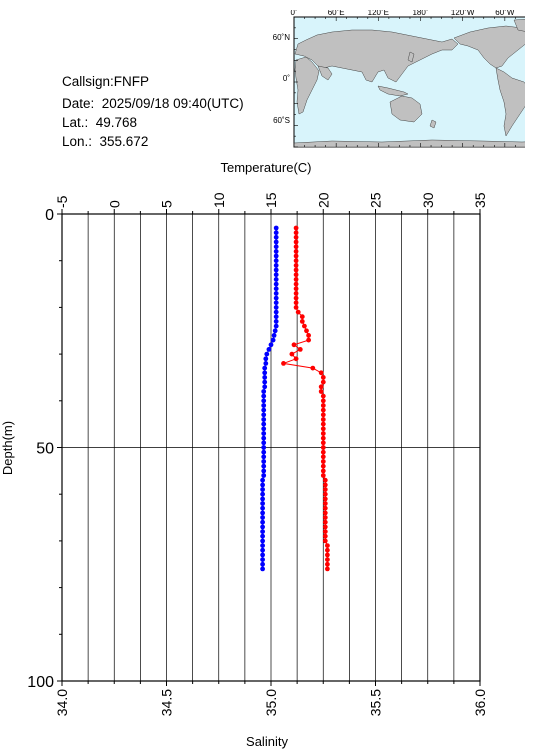 The image size is (553, 751). I want to click on map-longitude-label: 60˚W, so click(505, 13).